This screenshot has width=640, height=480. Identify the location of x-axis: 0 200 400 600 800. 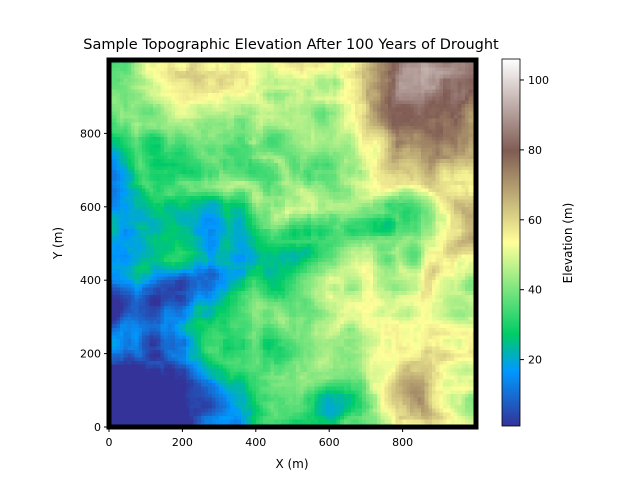
(259, 438).